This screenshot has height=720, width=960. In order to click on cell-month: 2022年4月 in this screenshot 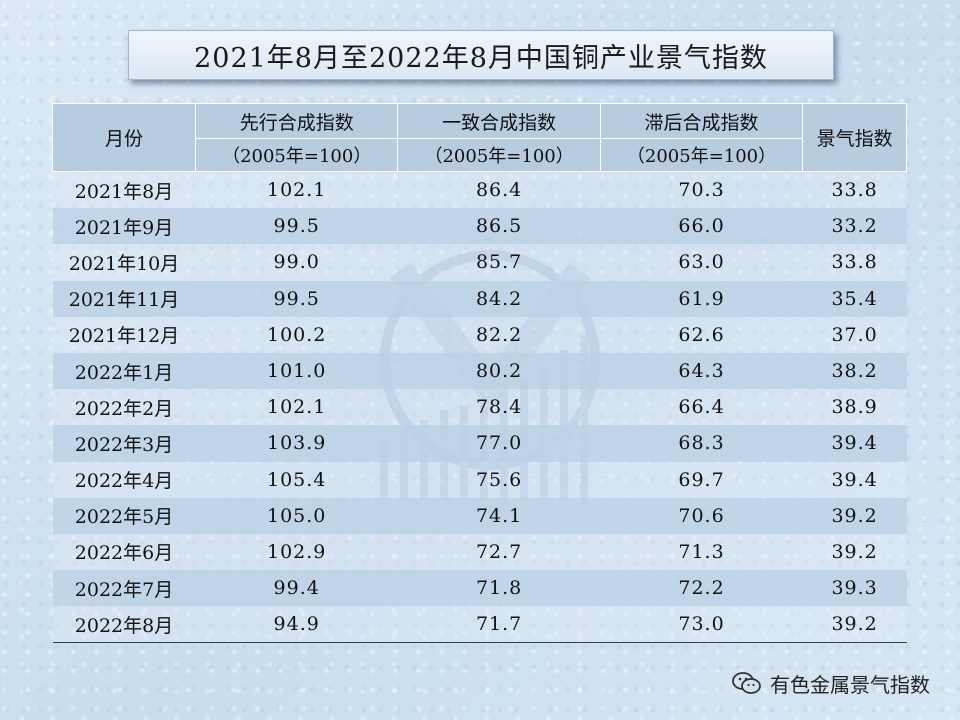, I will do `click(124, 479)`.